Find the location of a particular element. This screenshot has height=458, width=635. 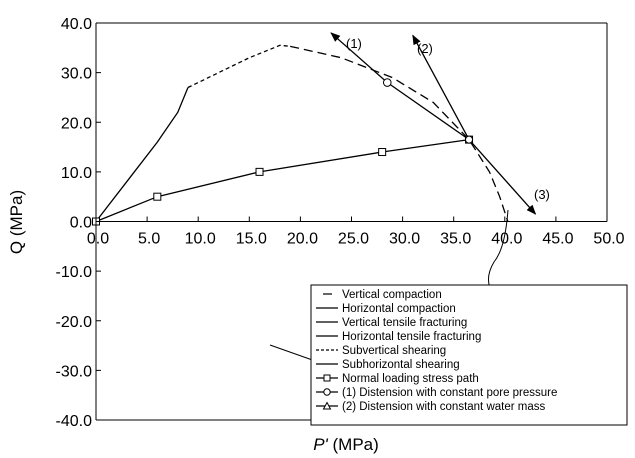

legend-item: Horizontal tensile fracturing is located at coordinates (398, 337).